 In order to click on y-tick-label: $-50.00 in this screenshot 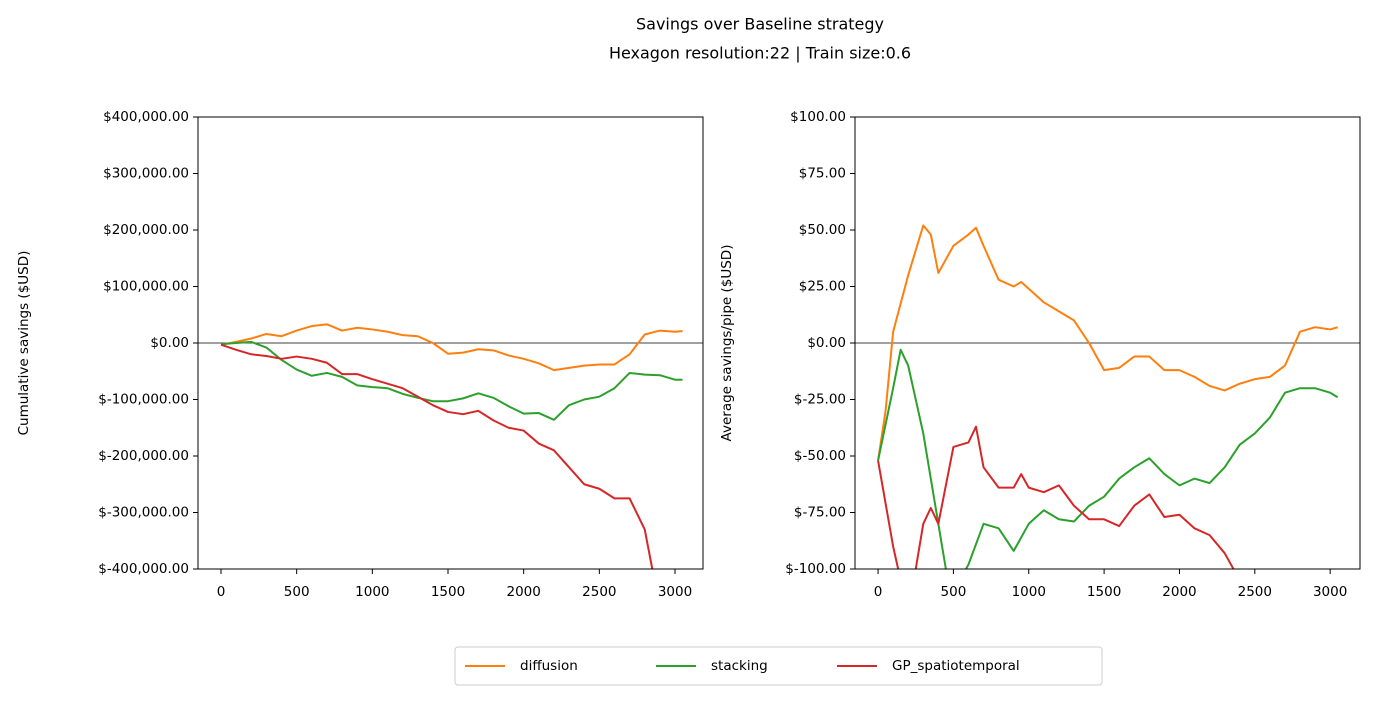, I will do `click(820, 456)`.